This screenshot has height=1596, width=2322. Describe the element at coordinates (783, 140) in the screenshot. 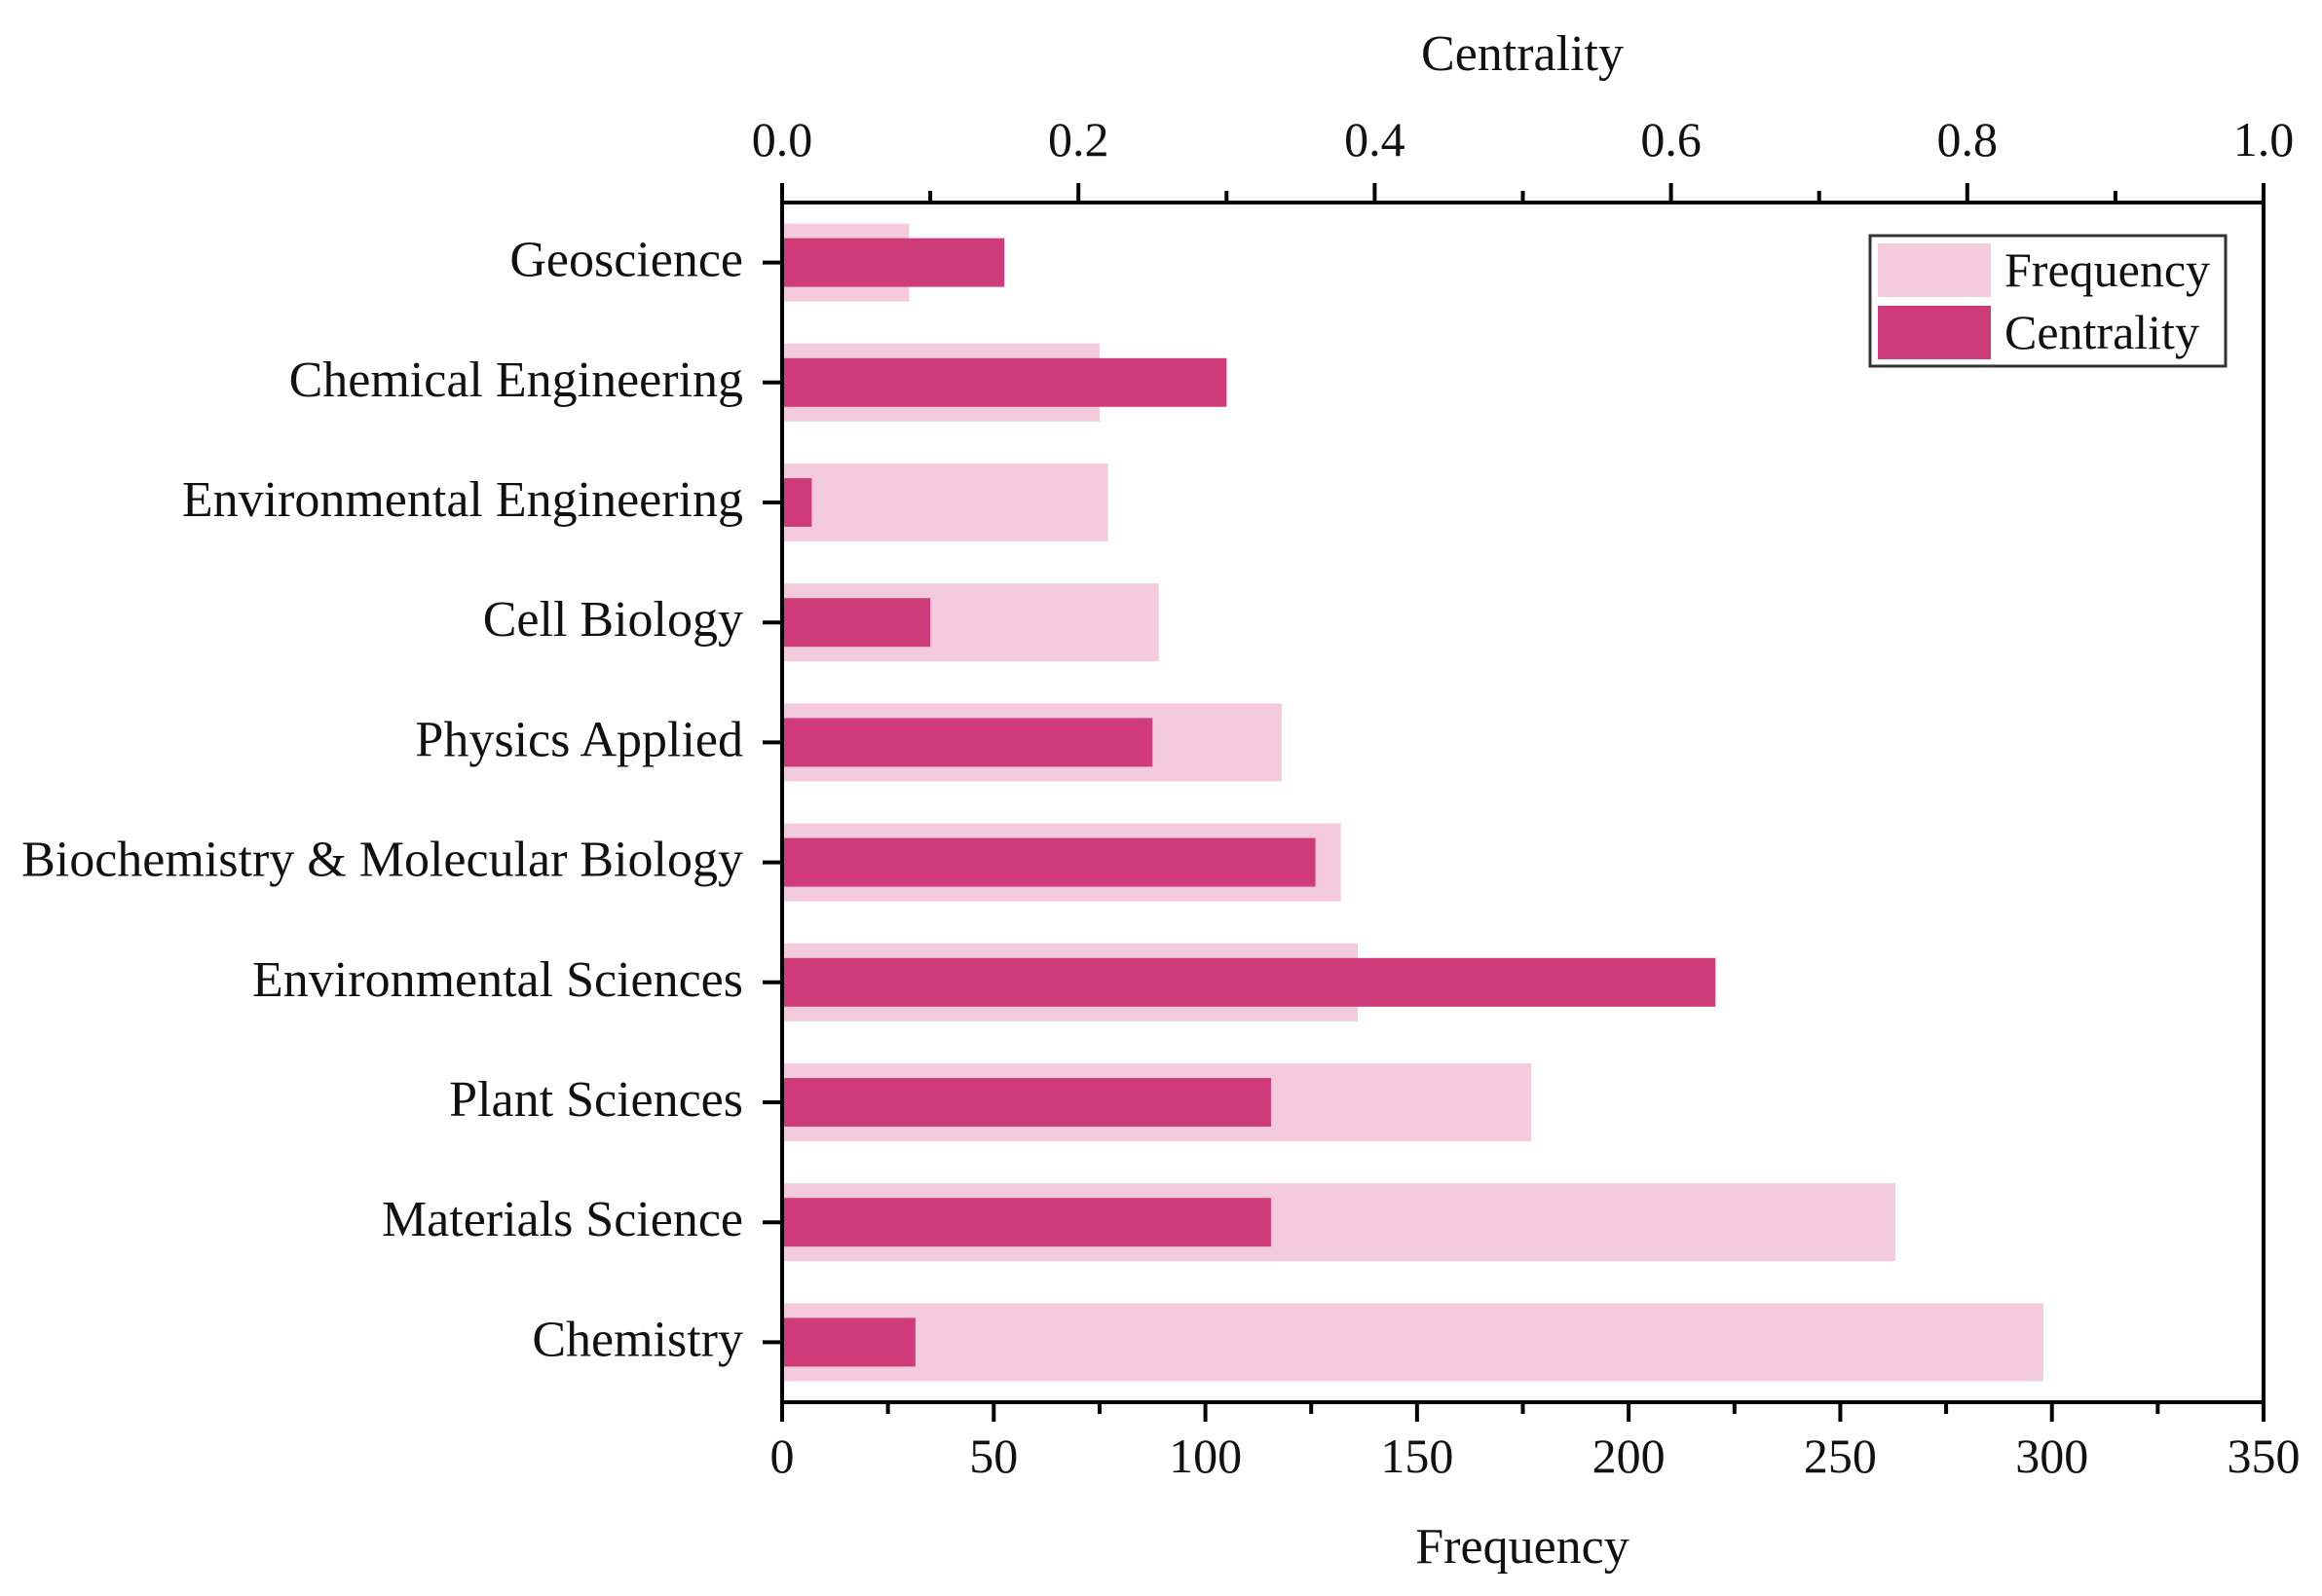

I see `x-top-tick-label: 0.0` at that location.